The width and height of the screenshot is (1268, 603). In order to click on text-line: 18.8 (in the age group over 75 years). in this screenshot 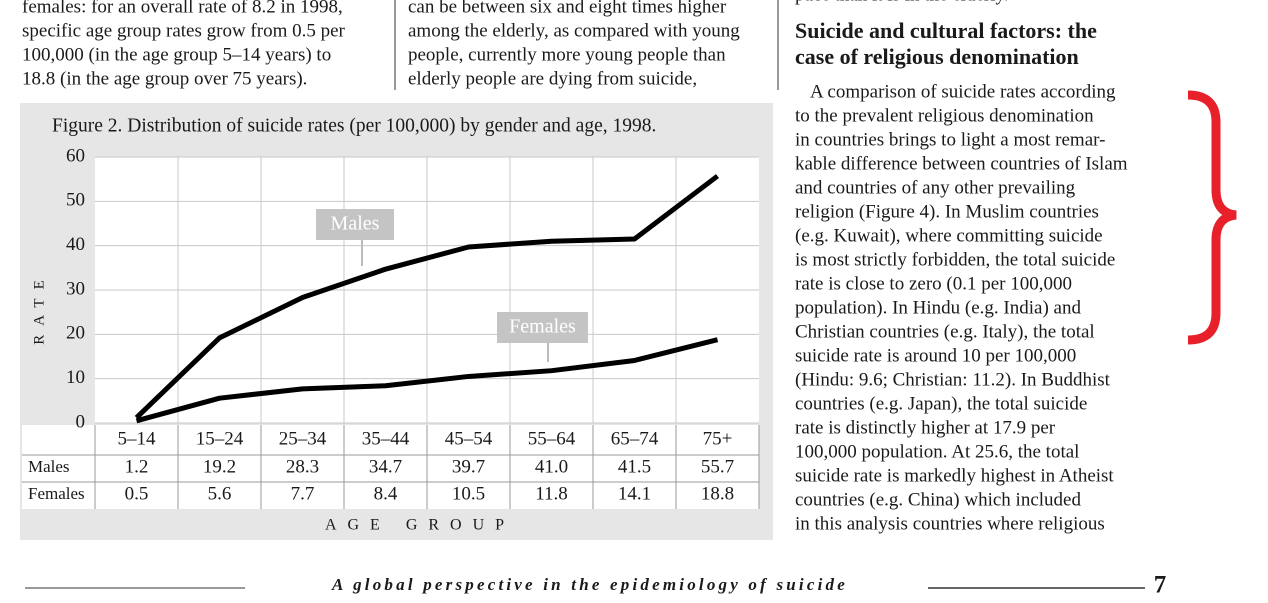, I will do `click(164, 78)`.